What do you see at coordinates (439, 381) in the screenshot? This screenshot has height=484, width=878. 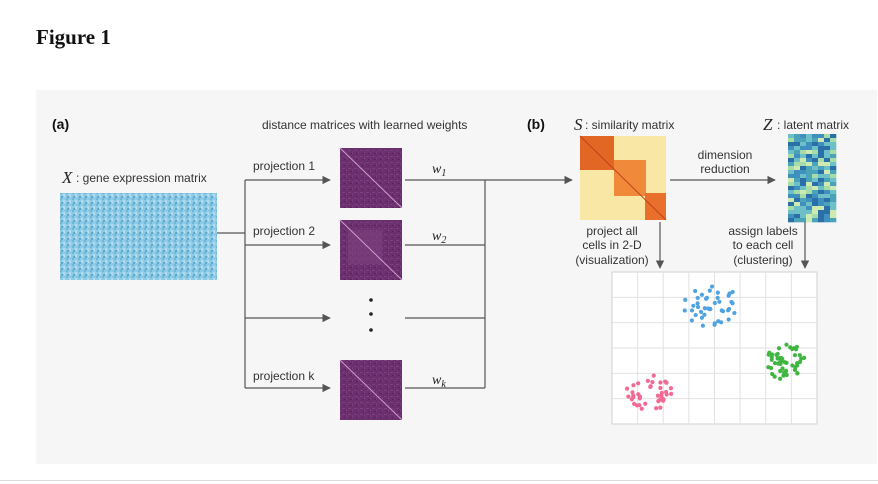 I see `weight-label: wk` at bounding box center [439, 381].